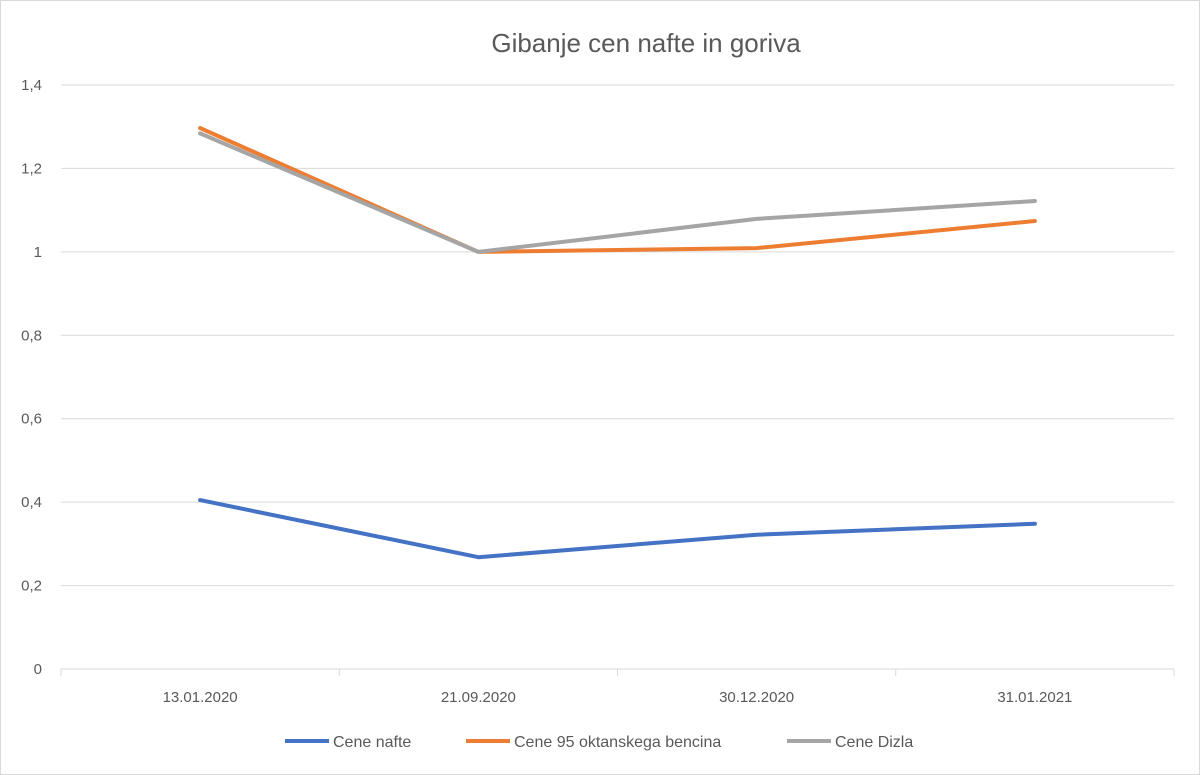 This screenshot has width=1200, height=775. What do you see at coordinates (646, 43) in the screenshot?
I see `chart-title: Gibanje cen nafte in goriva` at bounding box center [646, 43].